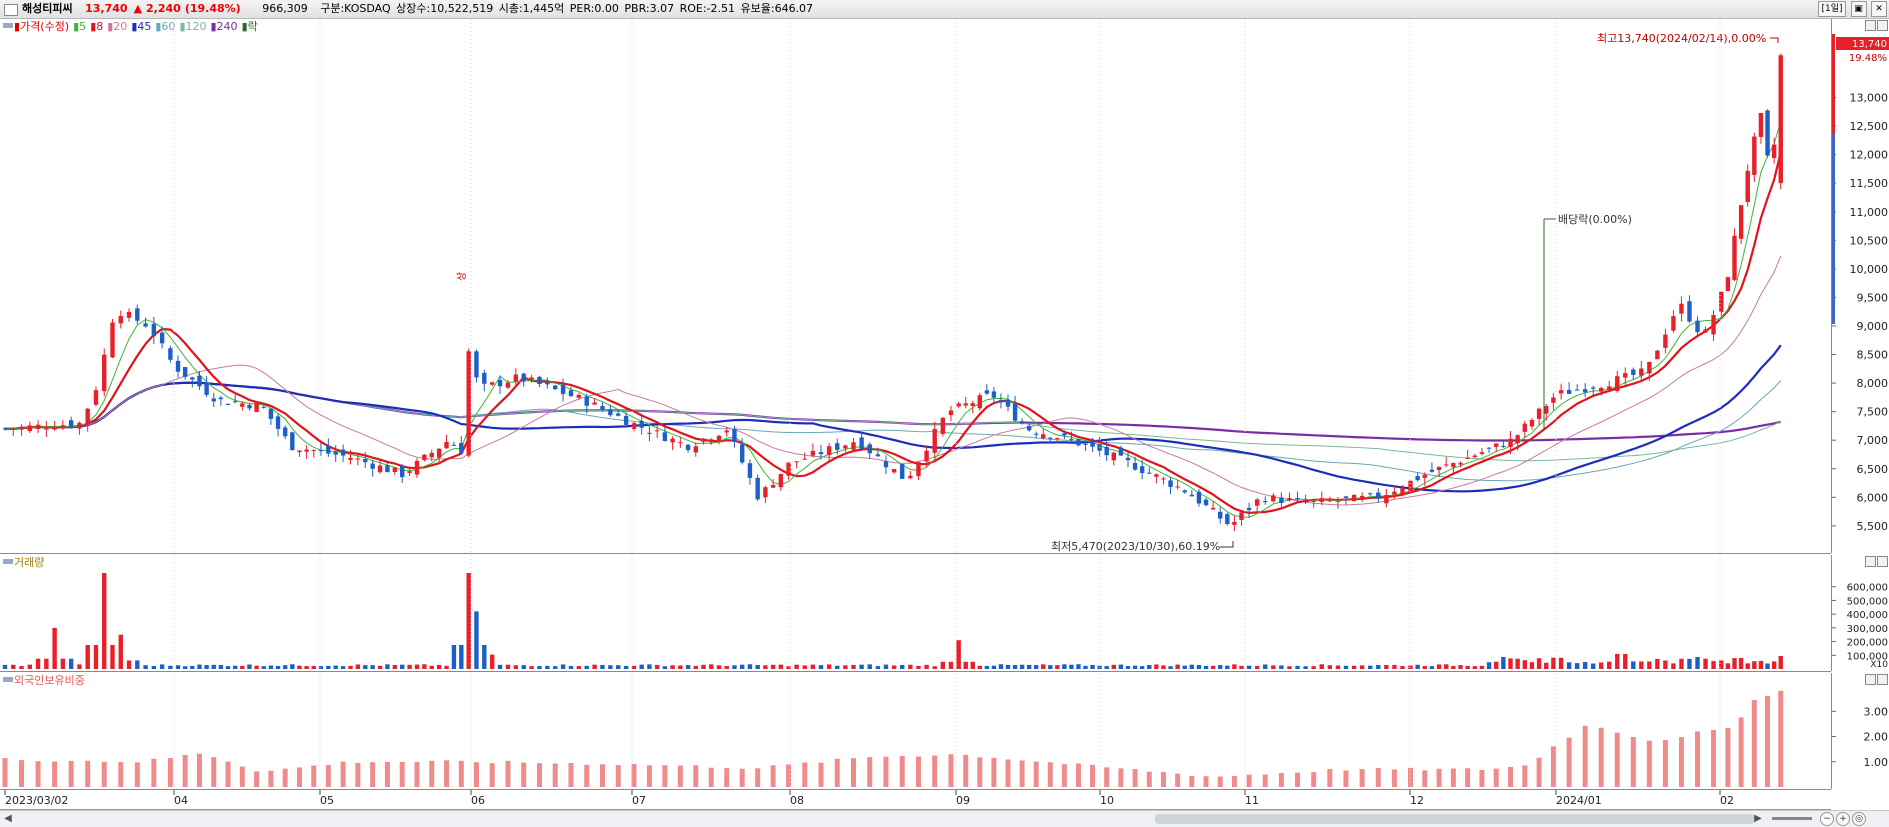  Describe the element at coordinates (1843, 819) in the screenshot. I see `zoom-in-icon: +` at that location.